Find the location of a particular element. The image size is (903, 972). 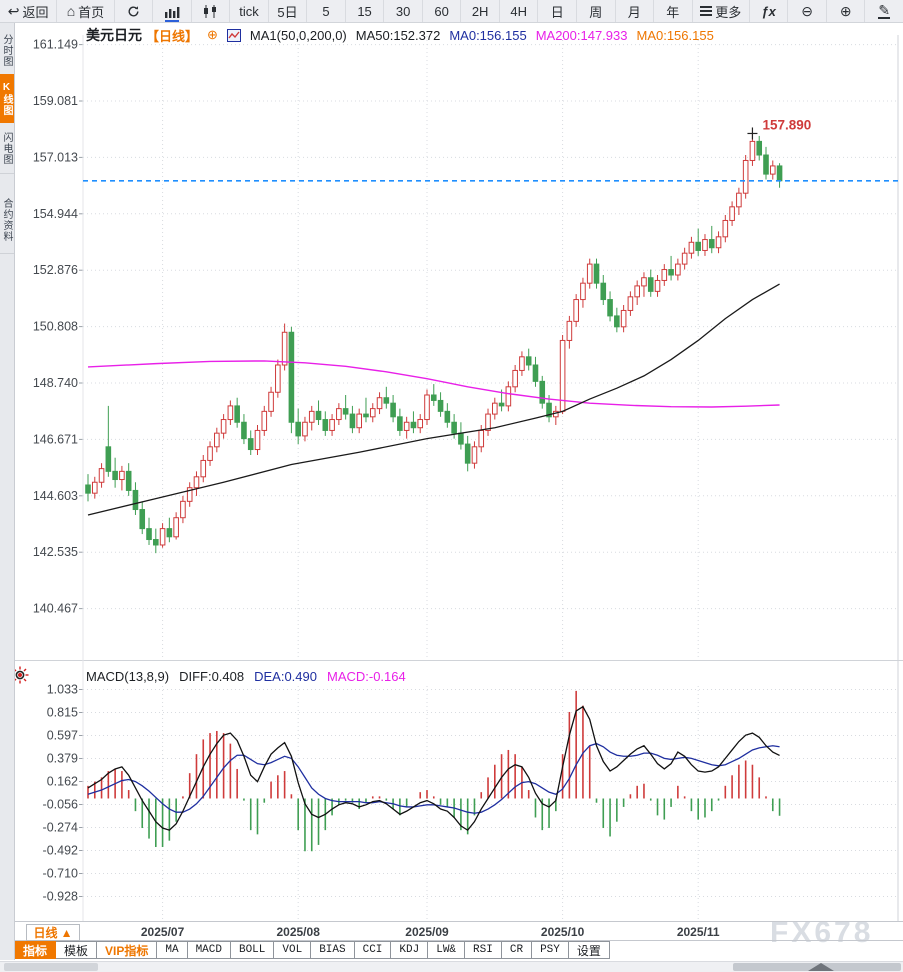

ma-settings-label: MA1(50,0,200,0) is located at coordinates (298, 35).